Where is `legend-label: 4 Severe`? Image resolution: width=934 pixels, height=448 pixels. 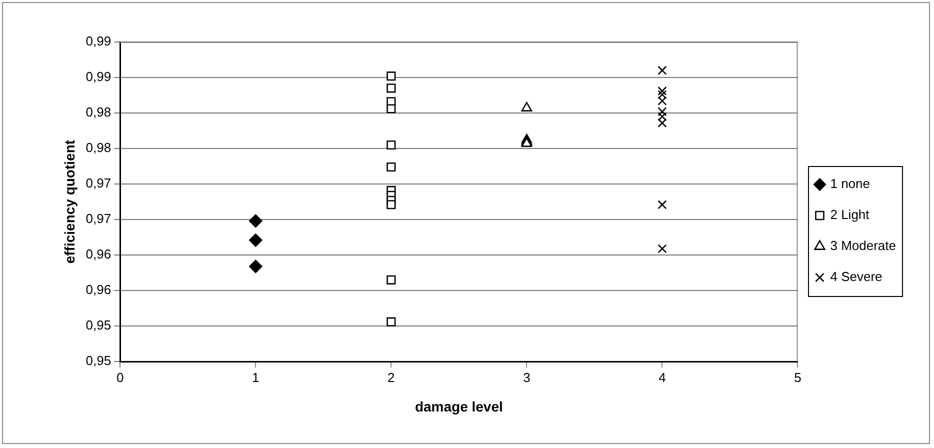
legend-label: 4 Severe is located at coordinates (856, 276).